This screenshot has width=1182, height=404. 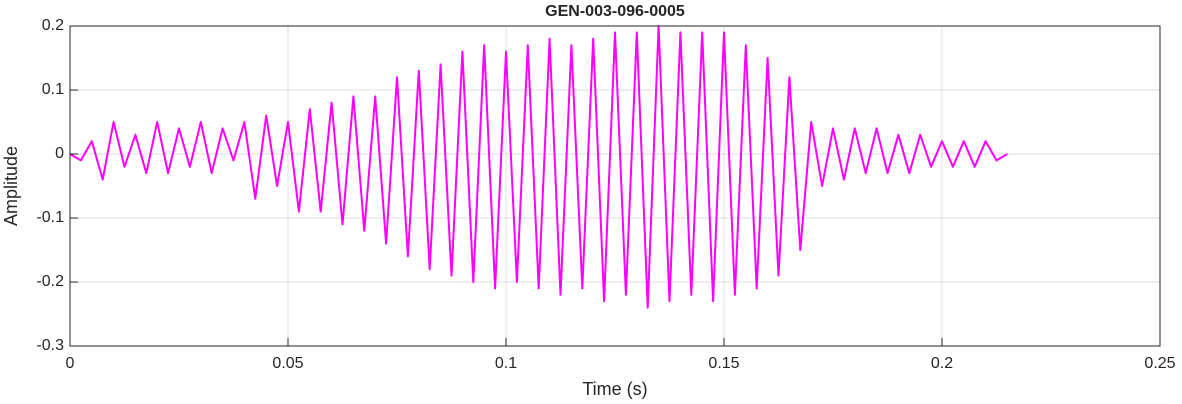 I want to click on x-tick-label: 0.2, so click(x=942, y=363).